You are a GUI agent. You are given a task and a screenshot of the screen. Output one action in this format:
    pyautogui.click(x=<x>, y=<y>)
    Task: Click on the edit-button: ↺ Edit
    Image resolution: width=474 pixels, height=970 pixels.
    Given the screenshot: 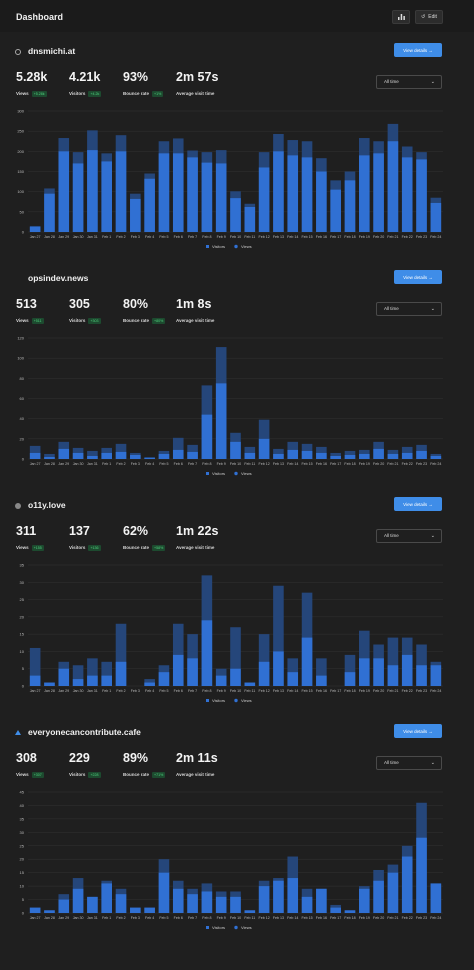 What is the action you would take?
    pyautogui.click(x=429, y=17)
    